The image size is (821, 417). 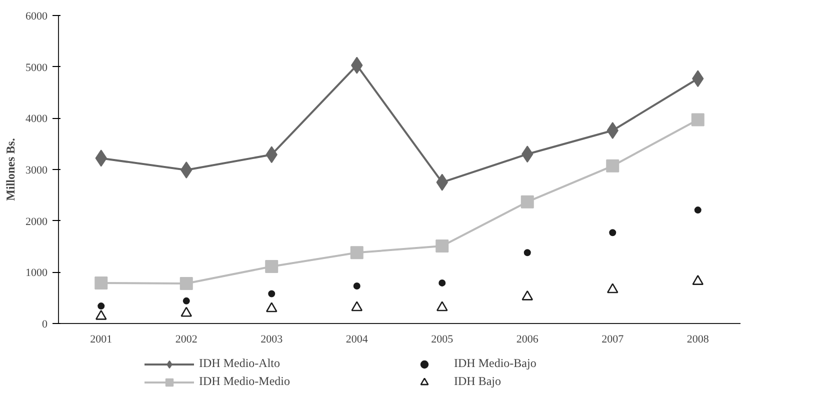 I want to click on legend-label: IDH Medio-Medio, so click(x=245, y=381).